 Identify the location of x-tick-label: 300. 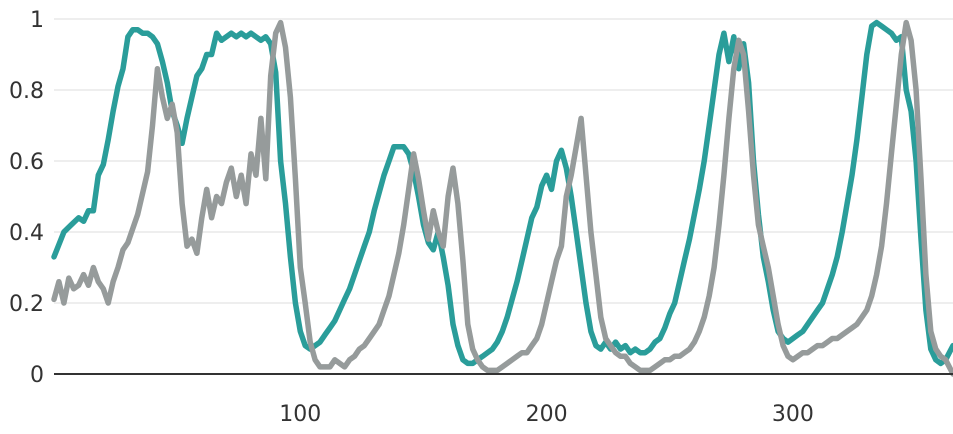
(793, 414).